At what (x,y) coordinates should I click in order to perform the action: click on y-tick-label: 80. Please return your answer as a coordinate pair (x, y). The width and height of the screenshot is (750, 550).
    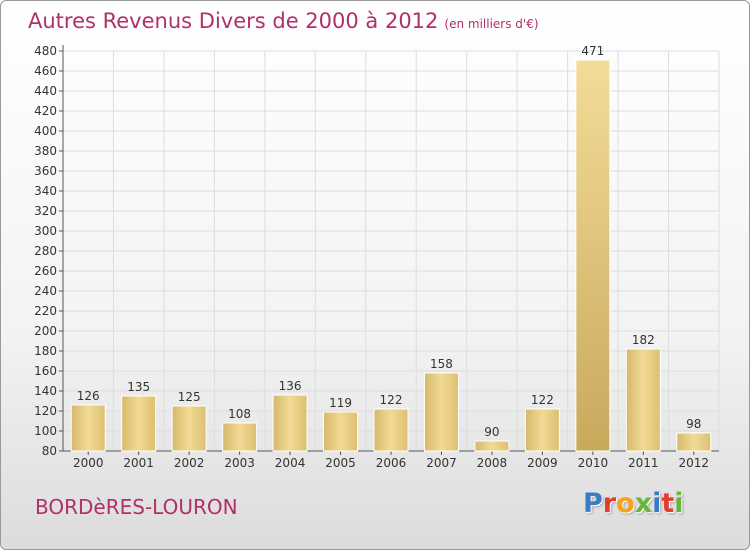
    Looking at the image, I should click on (49, 451).